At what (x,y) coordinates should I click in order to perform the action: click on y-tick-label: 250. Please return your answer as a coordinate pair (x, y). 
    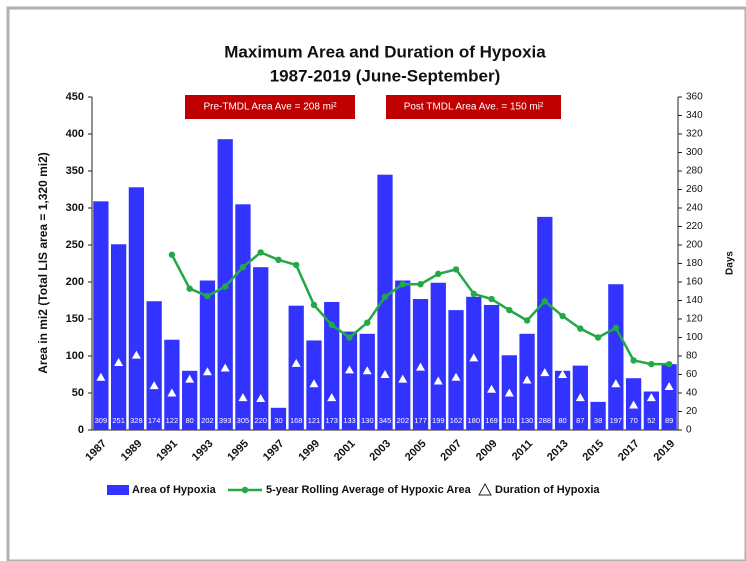
    Looking at the image, I should click on (75, 245).